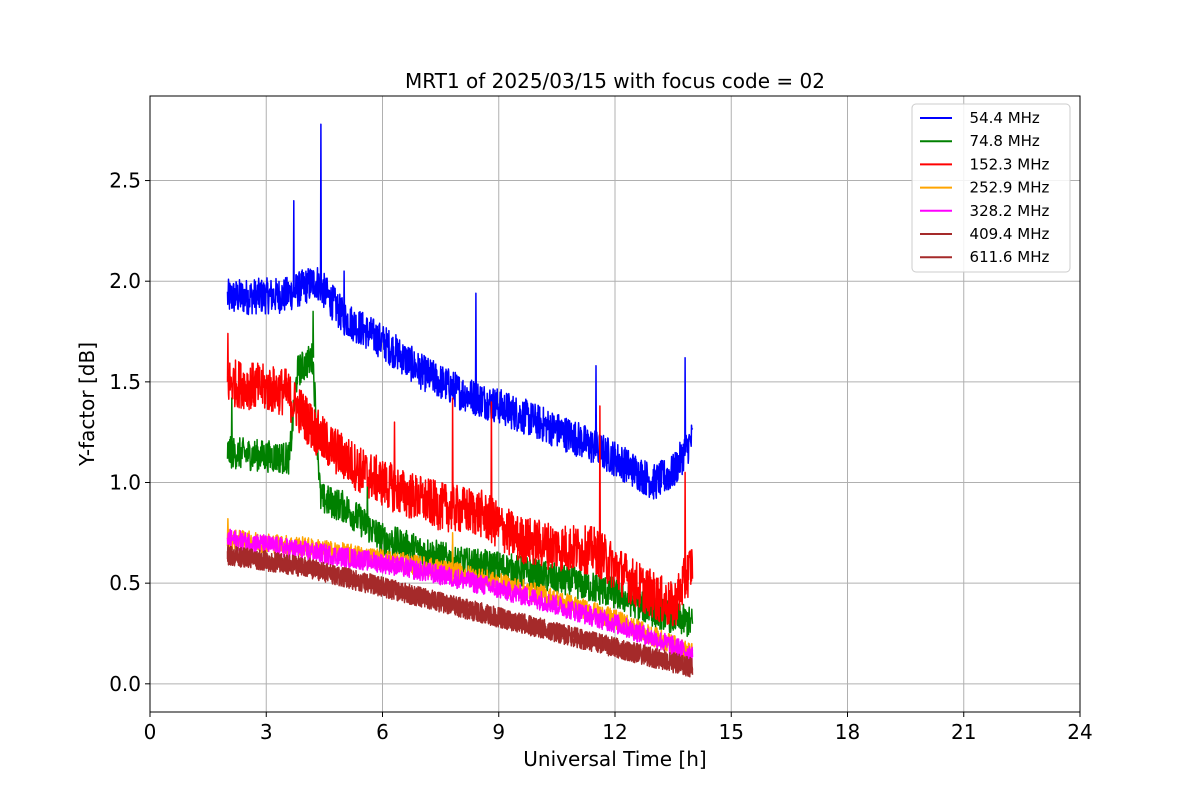  Describe the element at coordinates (125, 281) in the screenshot. I see `y-tick-label: 2.0` at that location.